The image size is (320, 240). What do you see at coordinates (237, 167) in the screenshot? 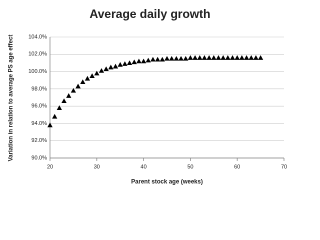
I see `x-tick-label: 60` at bounding box center [237, 167].